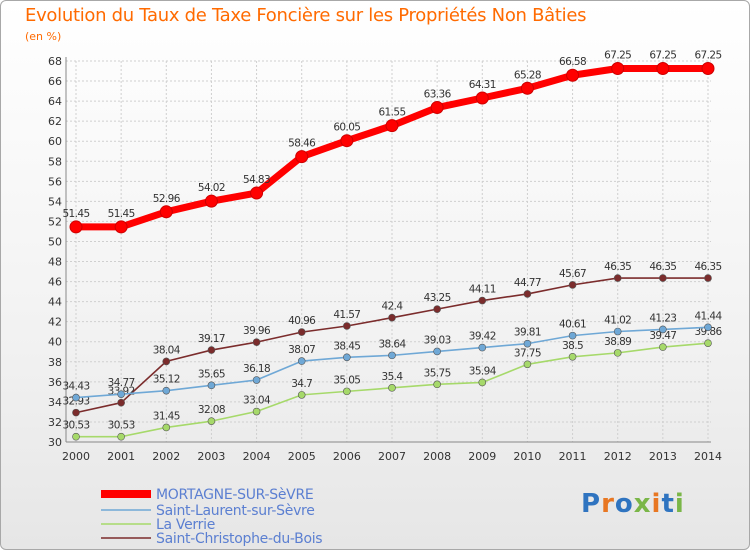 The width and height of the screenshot is (750, 550). I want to click on data-label: 38.89, so click(617, 342).